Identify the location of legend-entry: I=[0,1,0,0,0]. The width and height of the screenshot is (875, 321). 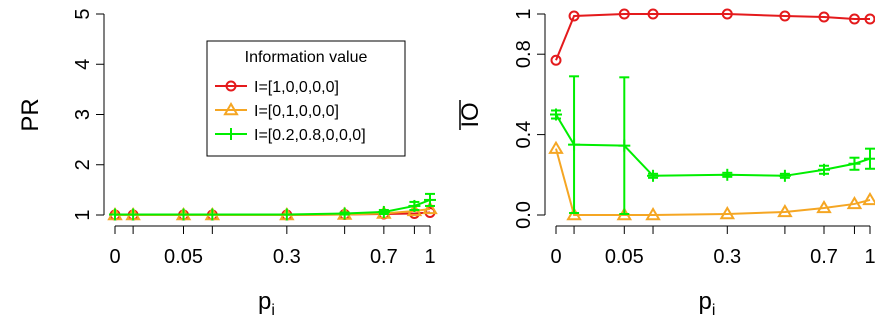
(296, 111).